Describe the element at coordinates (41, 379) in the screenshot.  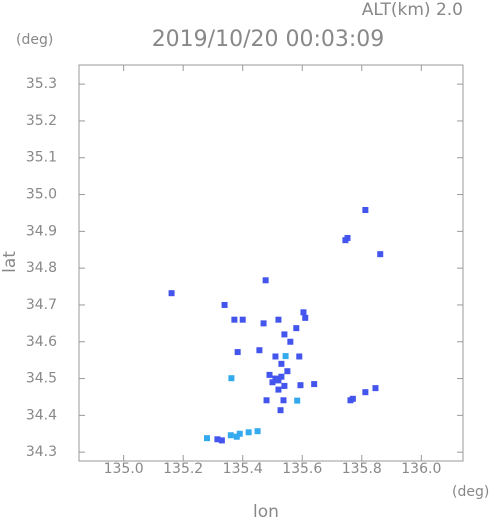
I see `y-tick-label: 34.5` at that location.